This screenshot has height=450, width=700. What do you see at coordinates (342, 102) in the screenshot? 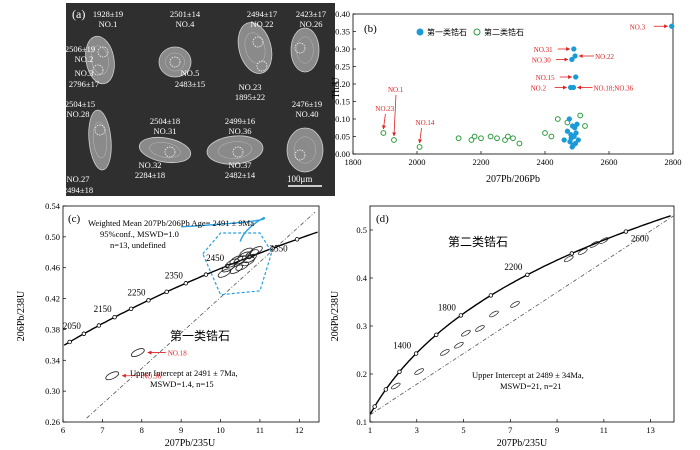
I see `y-tick-label: 0.15` at bounding box center [342, 102].